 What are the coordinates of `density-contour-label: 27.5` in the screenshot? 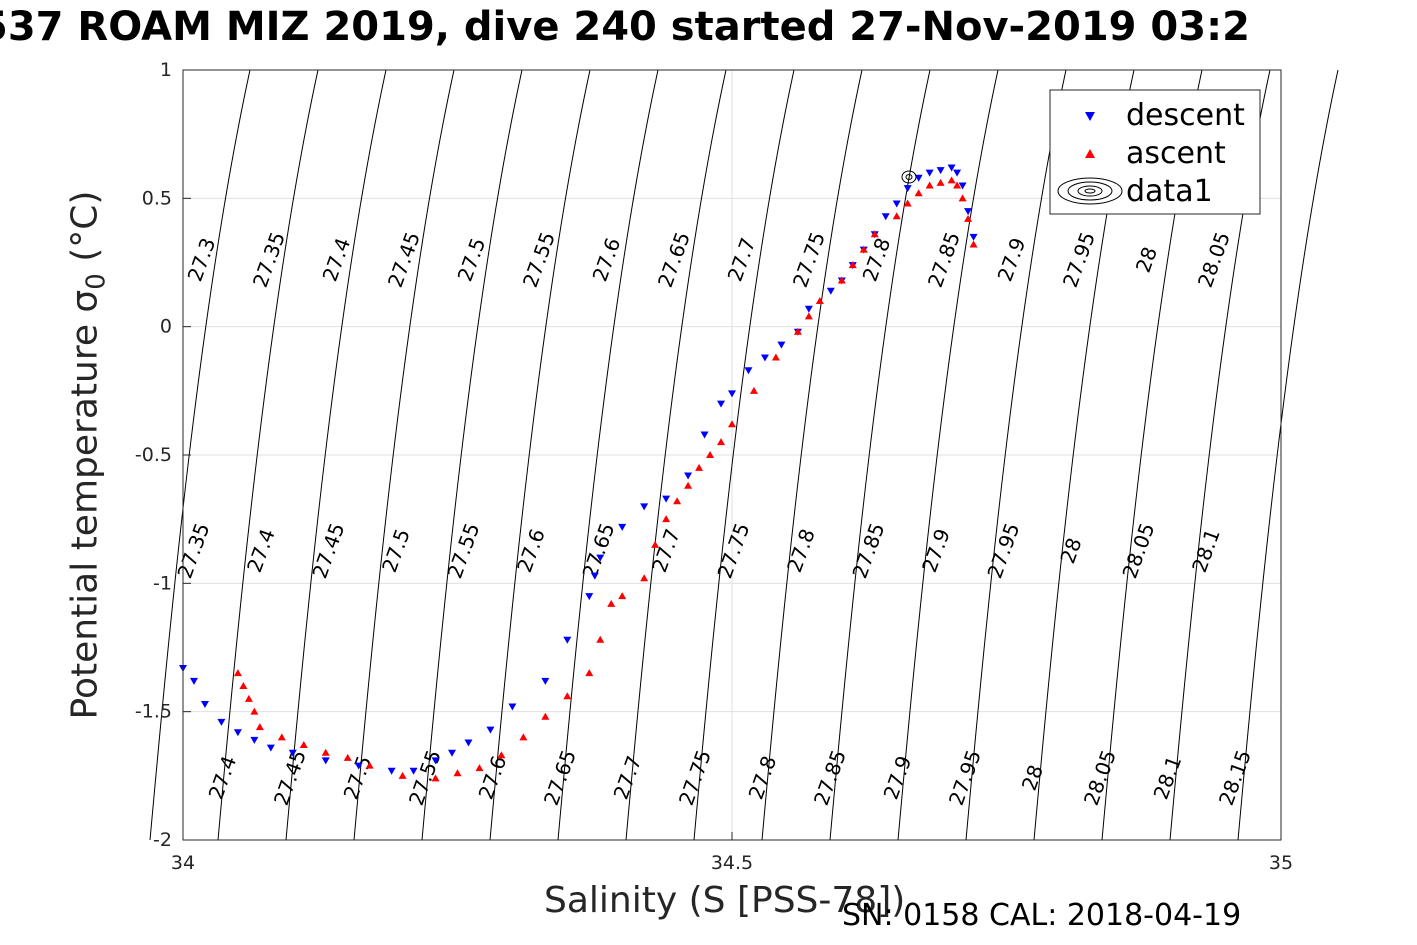 It's located at (396, 551).